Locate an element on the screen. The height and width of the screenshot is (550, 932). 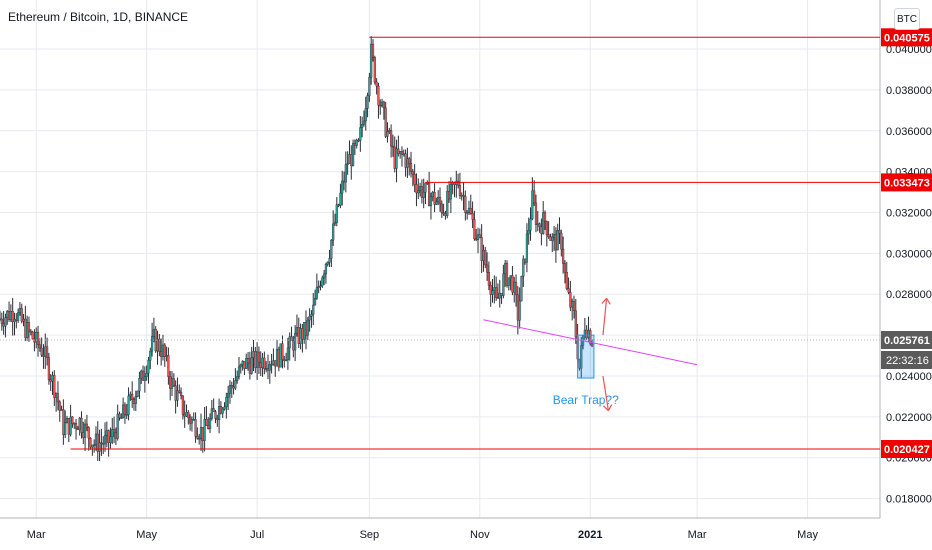
trendline is located at coordinates (590, 342).